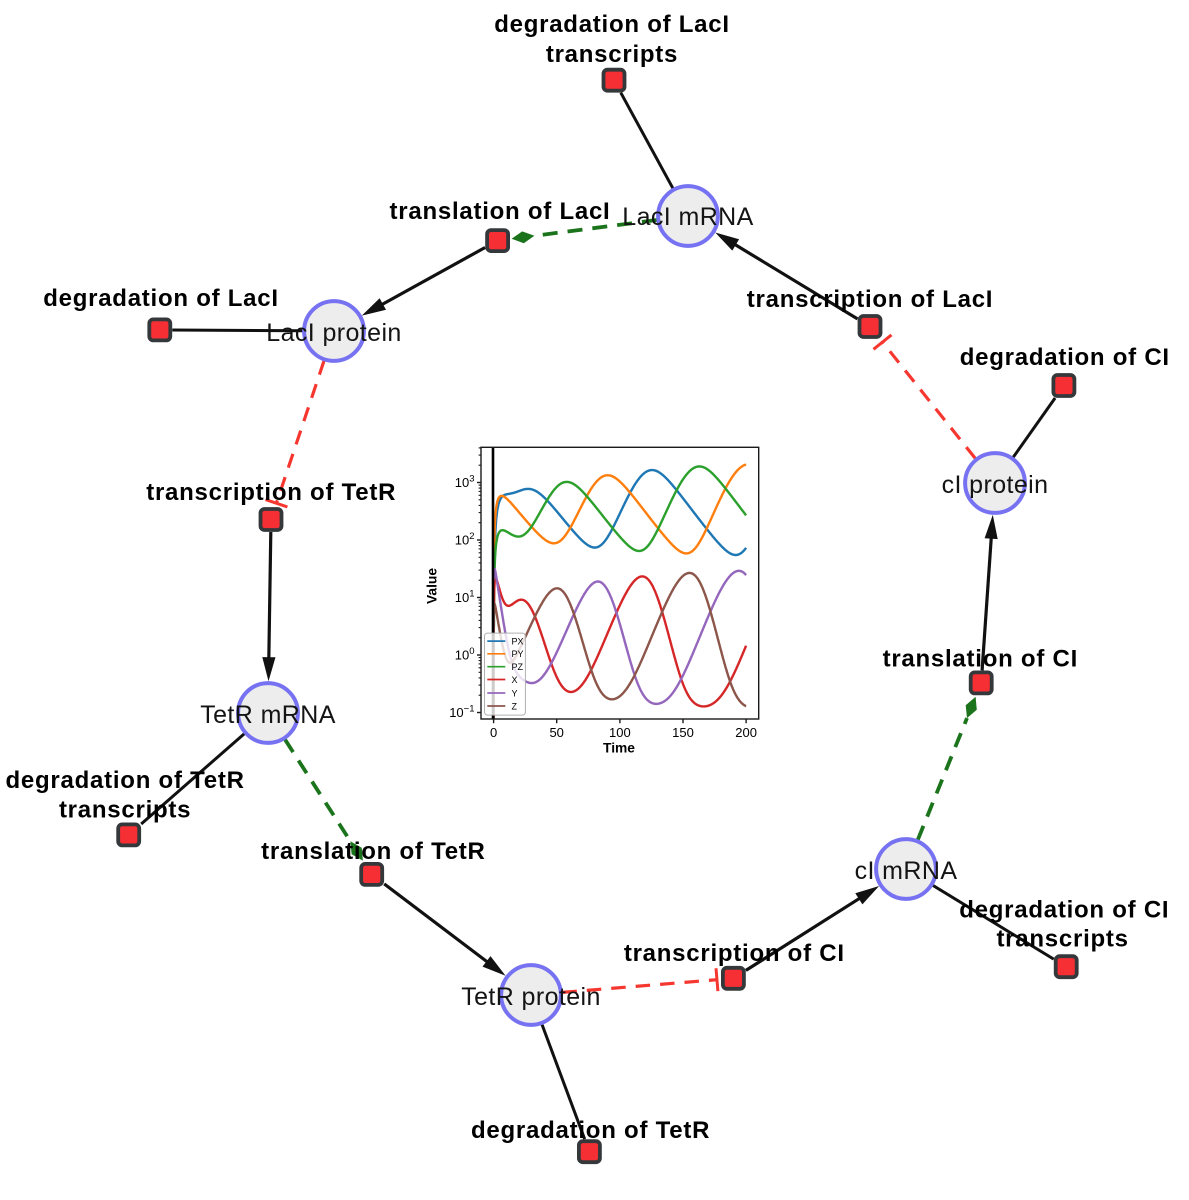  I want to click on svg-text: 150, so click(683, 732).